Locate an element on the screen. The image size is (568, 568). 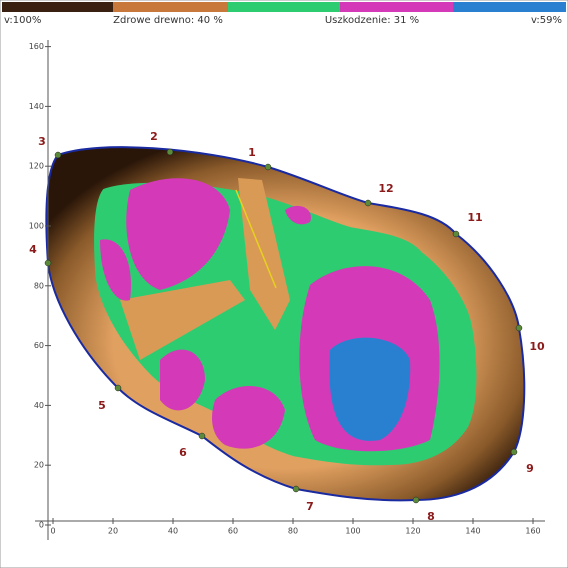
sensor-label: 10 is located at coordinates (537, 346).